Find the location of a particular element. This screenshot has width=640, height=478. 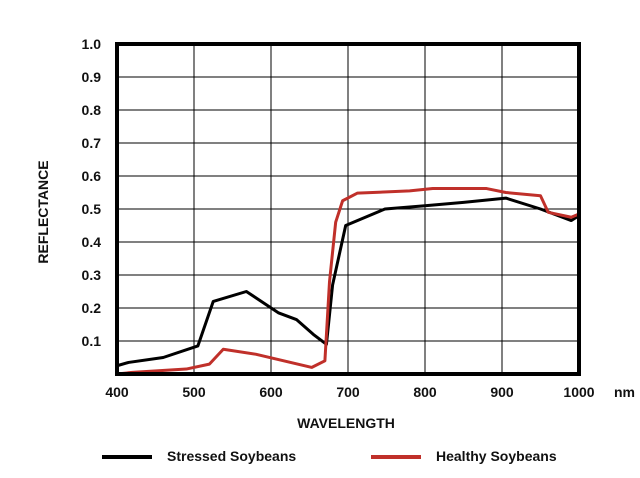

x-unit-label: nm is located at coordinates (624, 392).